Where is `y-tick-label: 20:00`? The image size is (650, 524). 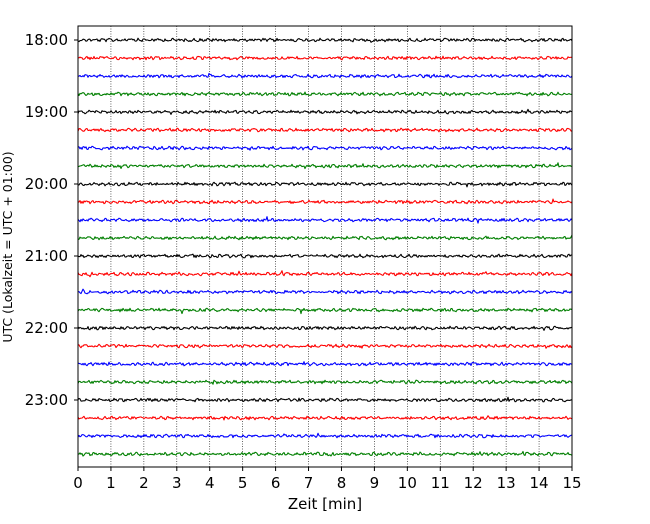 y-tick-label: 20:00 is located at coordinates (46, 184).